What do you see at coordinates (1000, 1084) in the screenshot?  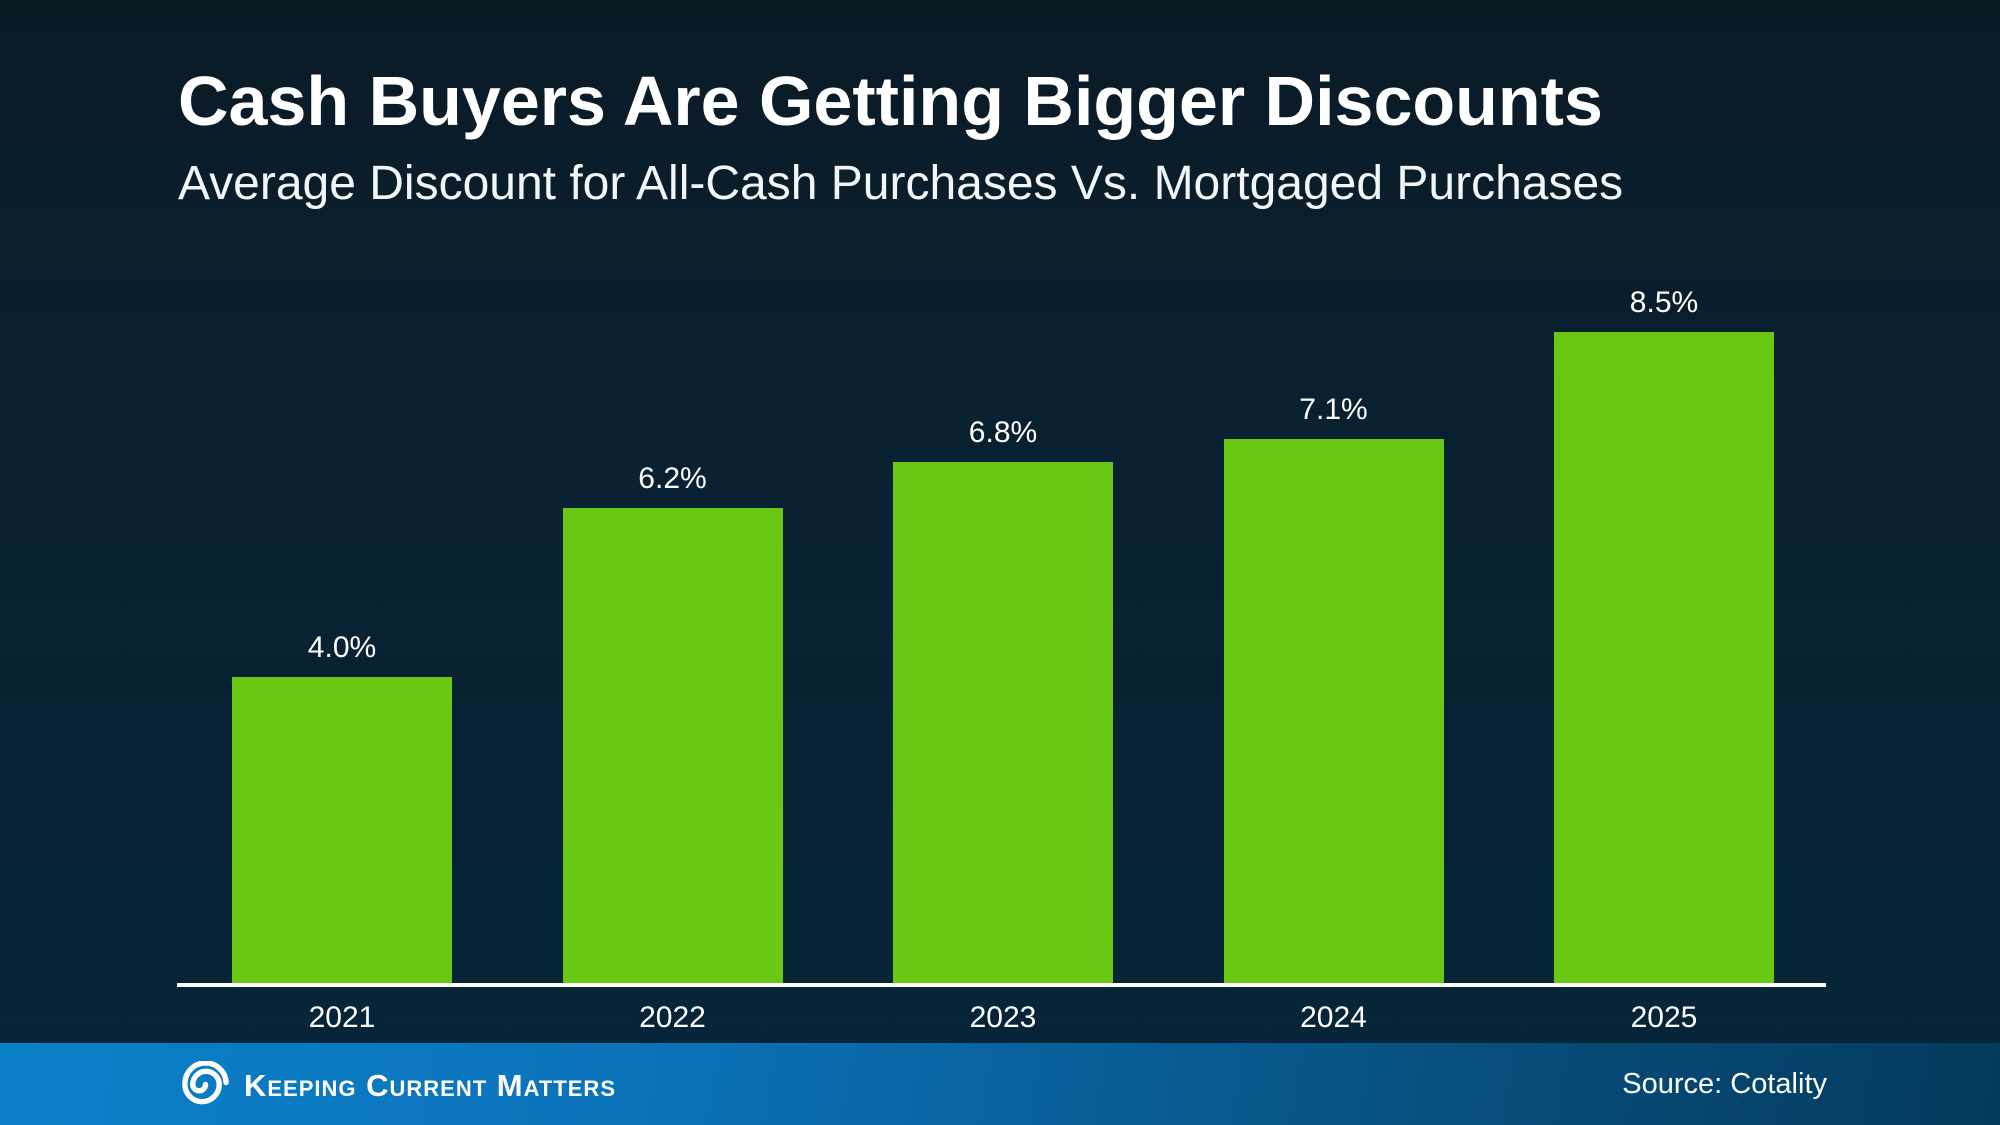 I see `footer-bar: Keeping Current Matters Source: Cotality` at bounding box center [1000, 1084].